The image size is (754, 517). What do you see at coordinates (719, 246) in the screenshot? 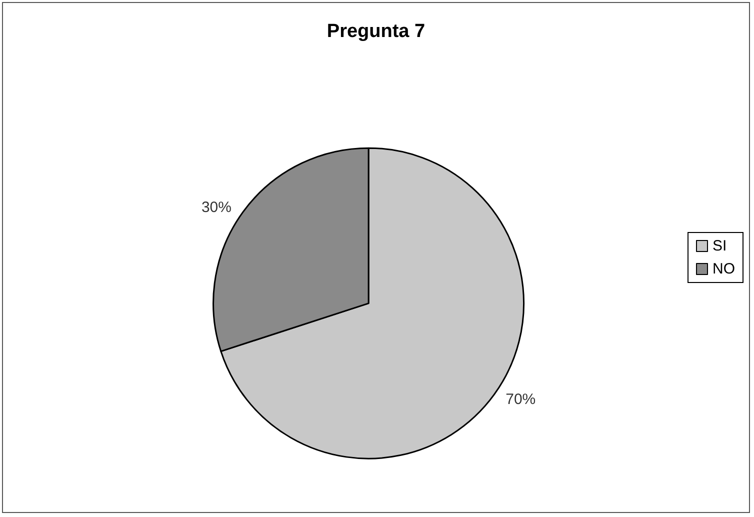
I see `legend-label: SI` at bounding box center [719, 246].